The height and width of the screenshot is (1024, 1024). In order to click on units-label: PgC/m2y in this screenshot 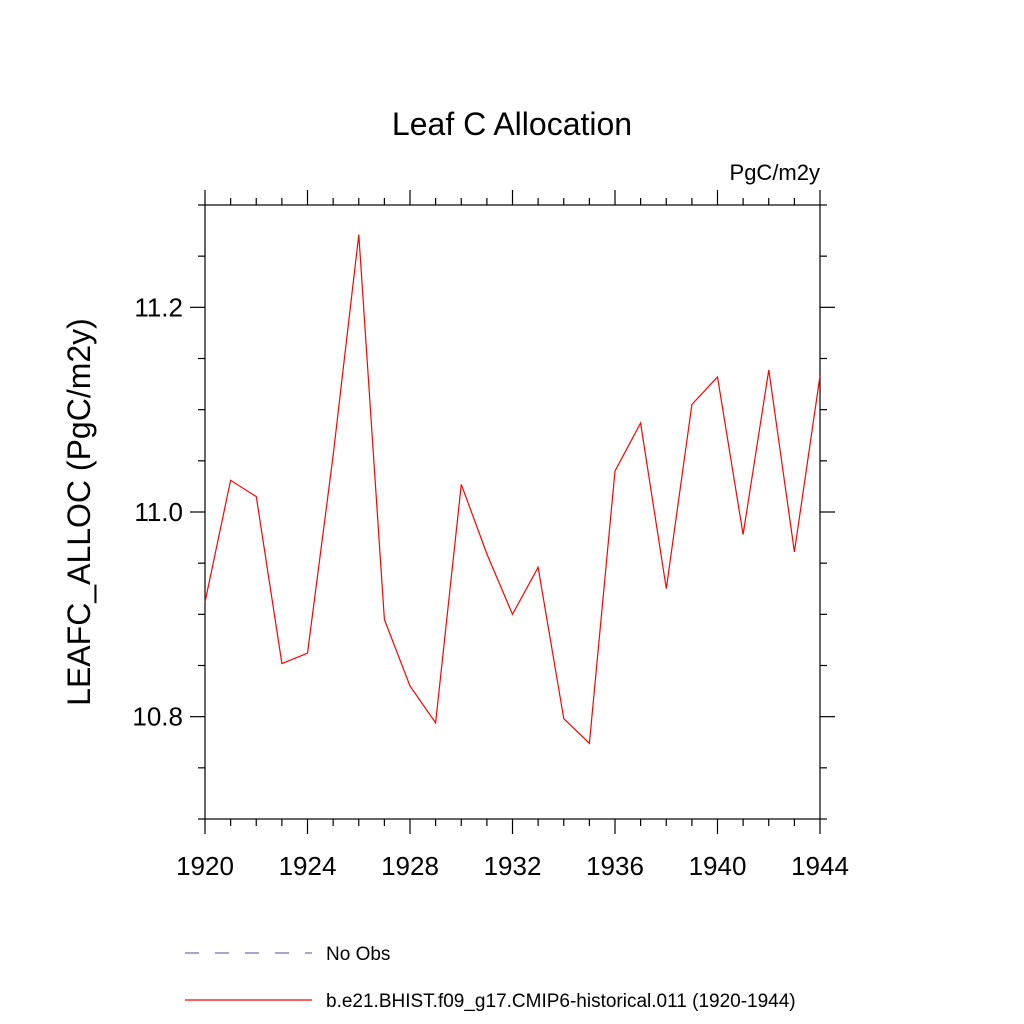, I will do `click(775, 172)`.